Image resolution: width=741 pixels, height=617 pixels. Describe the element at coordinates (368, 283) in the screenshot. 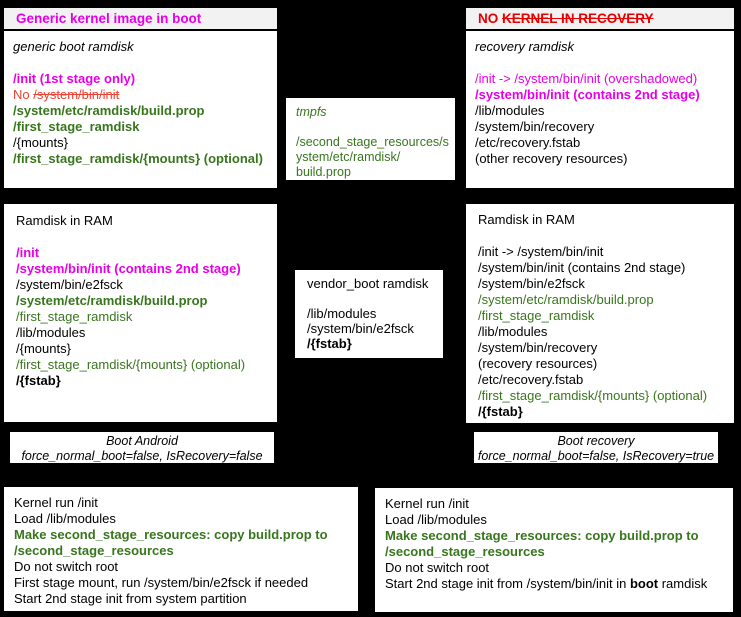

I see `text-line: vendor_boot ramdisk` at that location.